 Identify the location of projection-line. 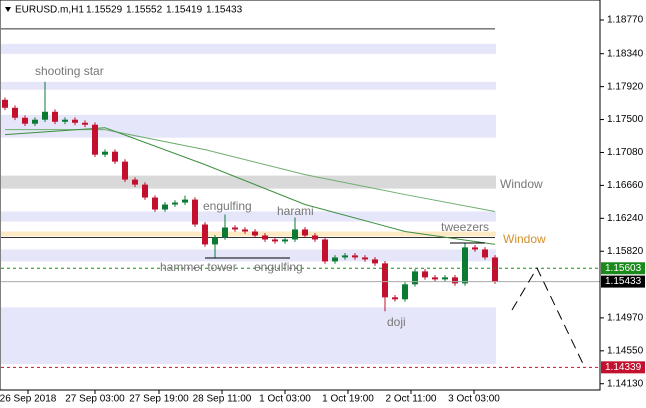
(548, 317).